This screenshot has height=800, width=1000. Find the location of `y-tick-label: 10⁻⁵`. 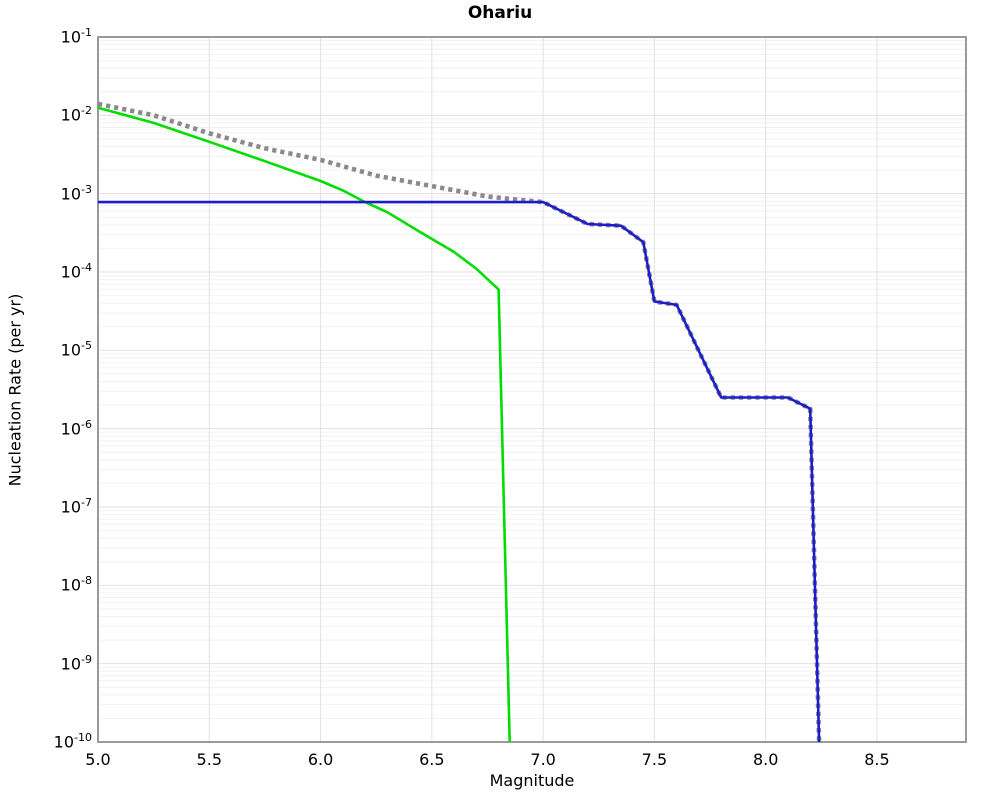

y-tick-label: 10⁻⁵ is located at coordinates (76, 349).